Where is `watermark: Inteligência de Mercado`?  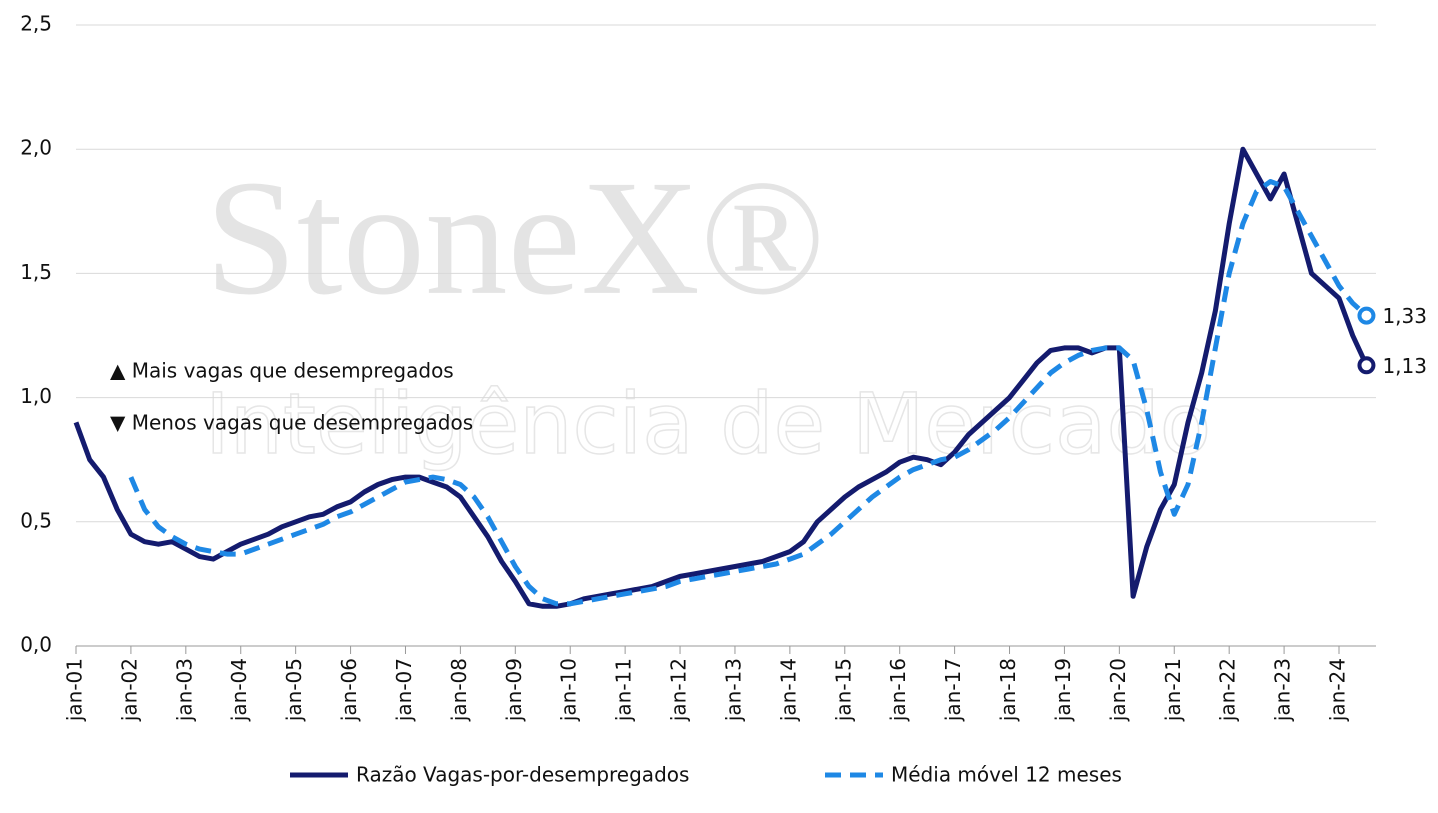
watermark: Inteligência de Mercado is located at coordinates (708, 424).